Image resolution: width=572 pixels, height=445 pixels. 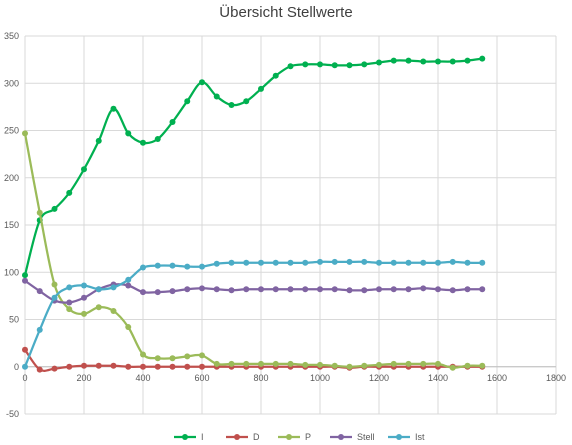 What do you see at coordinates (308, 437) in the screenshot?
I see `legend-label-p: P` at bounding box center [308, 437].